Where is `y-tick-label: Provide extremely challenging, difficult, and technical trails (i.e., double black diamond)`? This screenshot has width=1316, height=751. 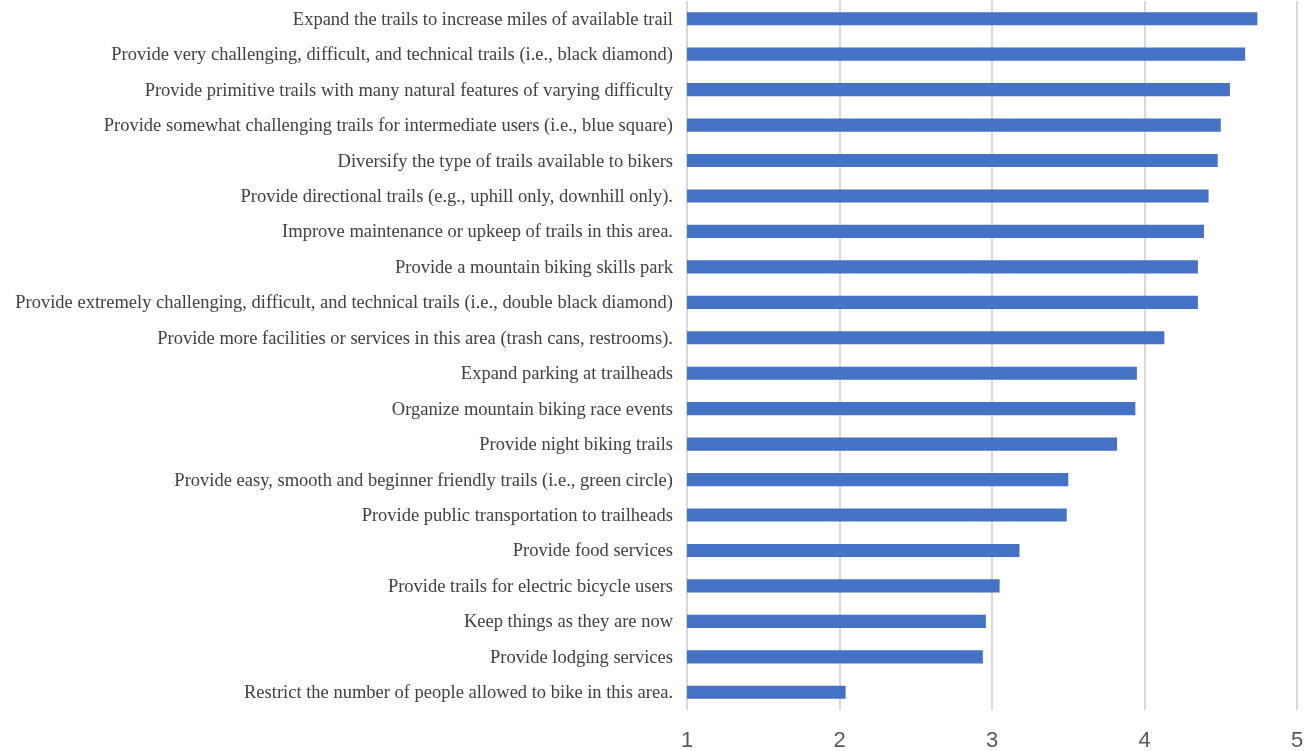
y-tick-label: Provide extremely challenging, difficult, and technical trails (i.e., double black diamond) is located at coordinates (344, 303).